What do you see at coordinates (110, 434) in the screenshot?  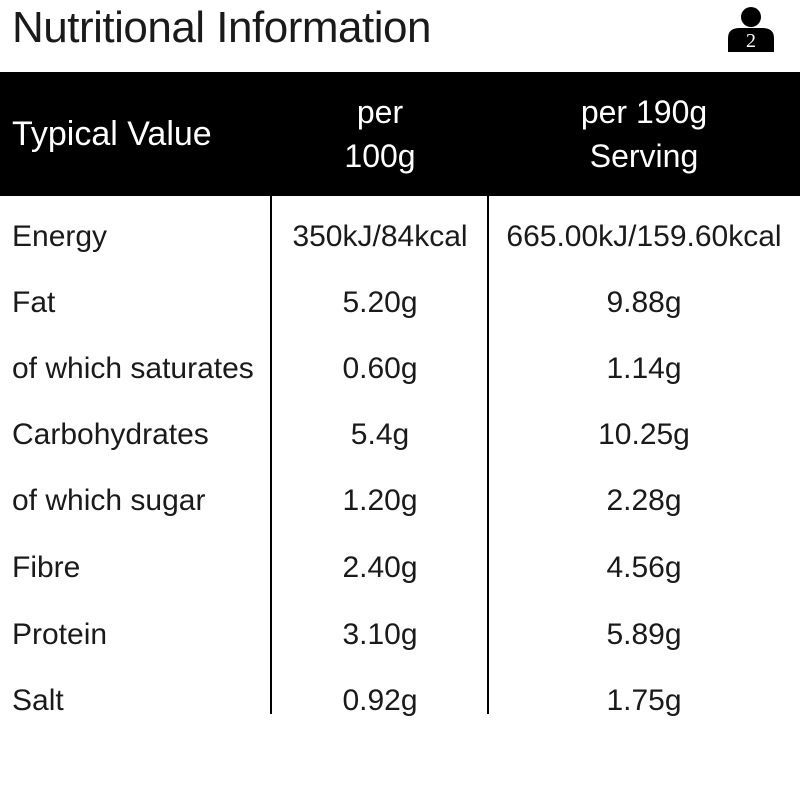 I see `nutrient-name: Carbohydrates` at bounding box center [110, 434].